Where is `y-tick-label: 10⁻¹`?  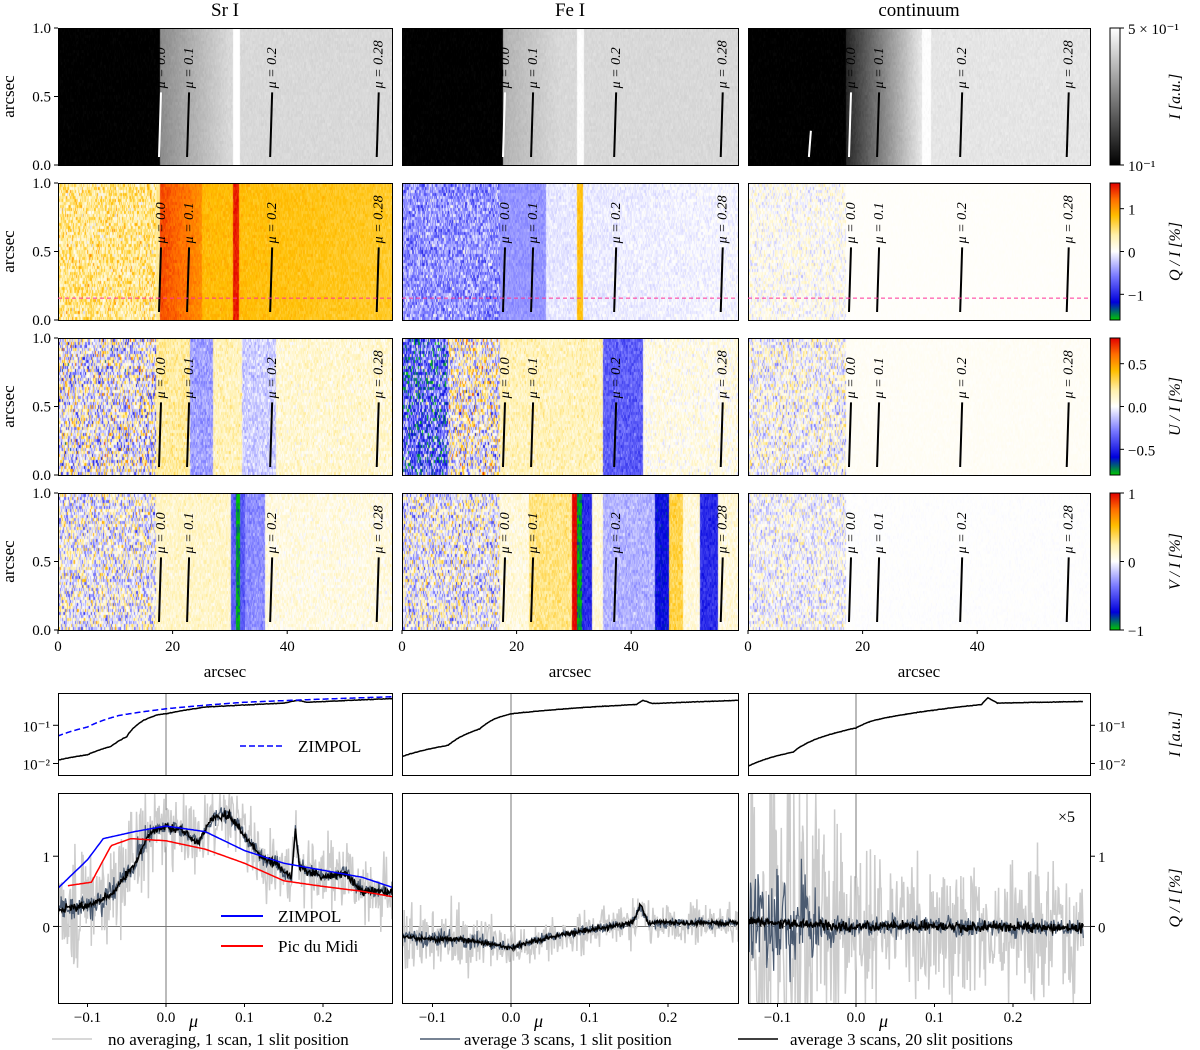 y-tick-label: 10⁻¹ is located at coordinates (36, 727).